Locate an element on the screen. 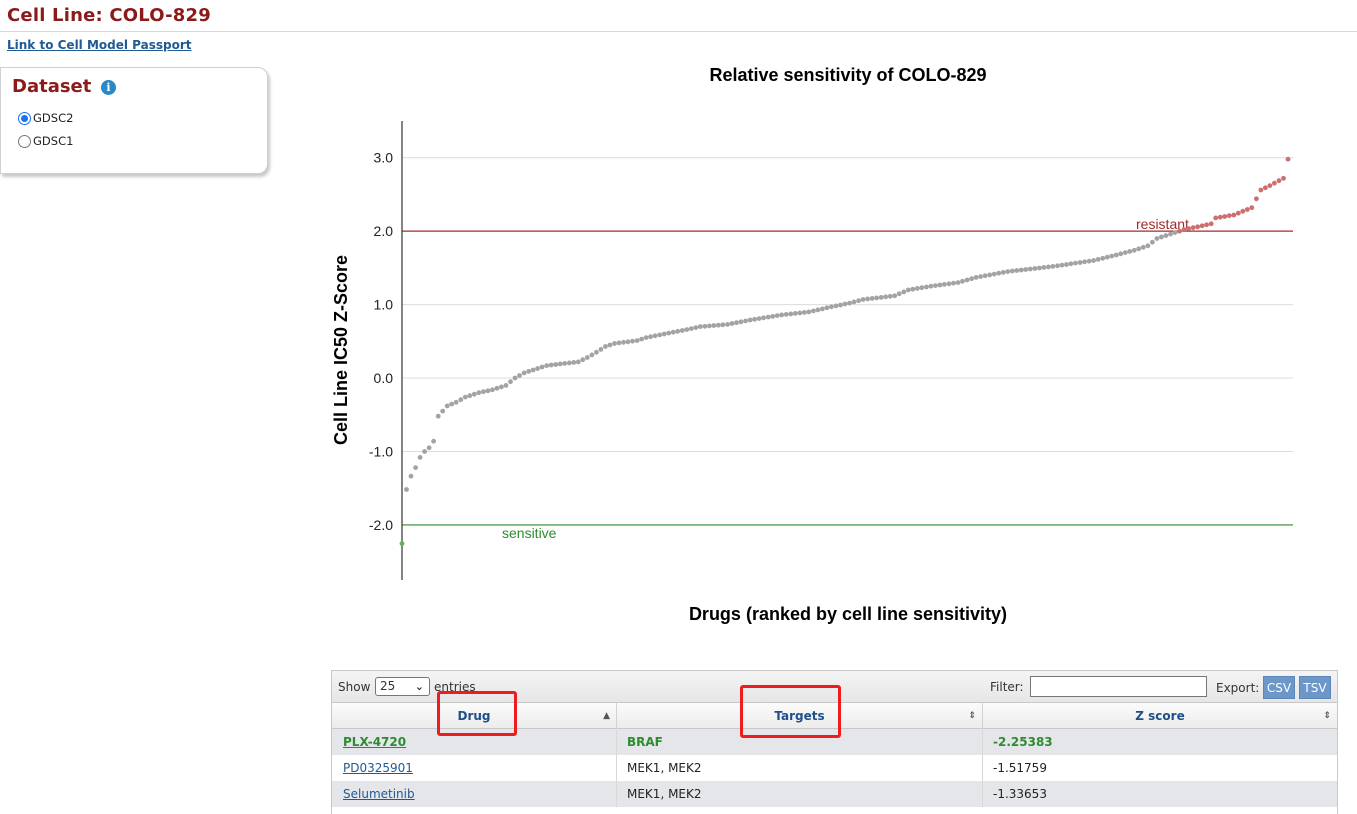 The height and width of the screenshot is (814, 1357). radio-gdsc2: GDSC2 is located at coordinates (45, 118).